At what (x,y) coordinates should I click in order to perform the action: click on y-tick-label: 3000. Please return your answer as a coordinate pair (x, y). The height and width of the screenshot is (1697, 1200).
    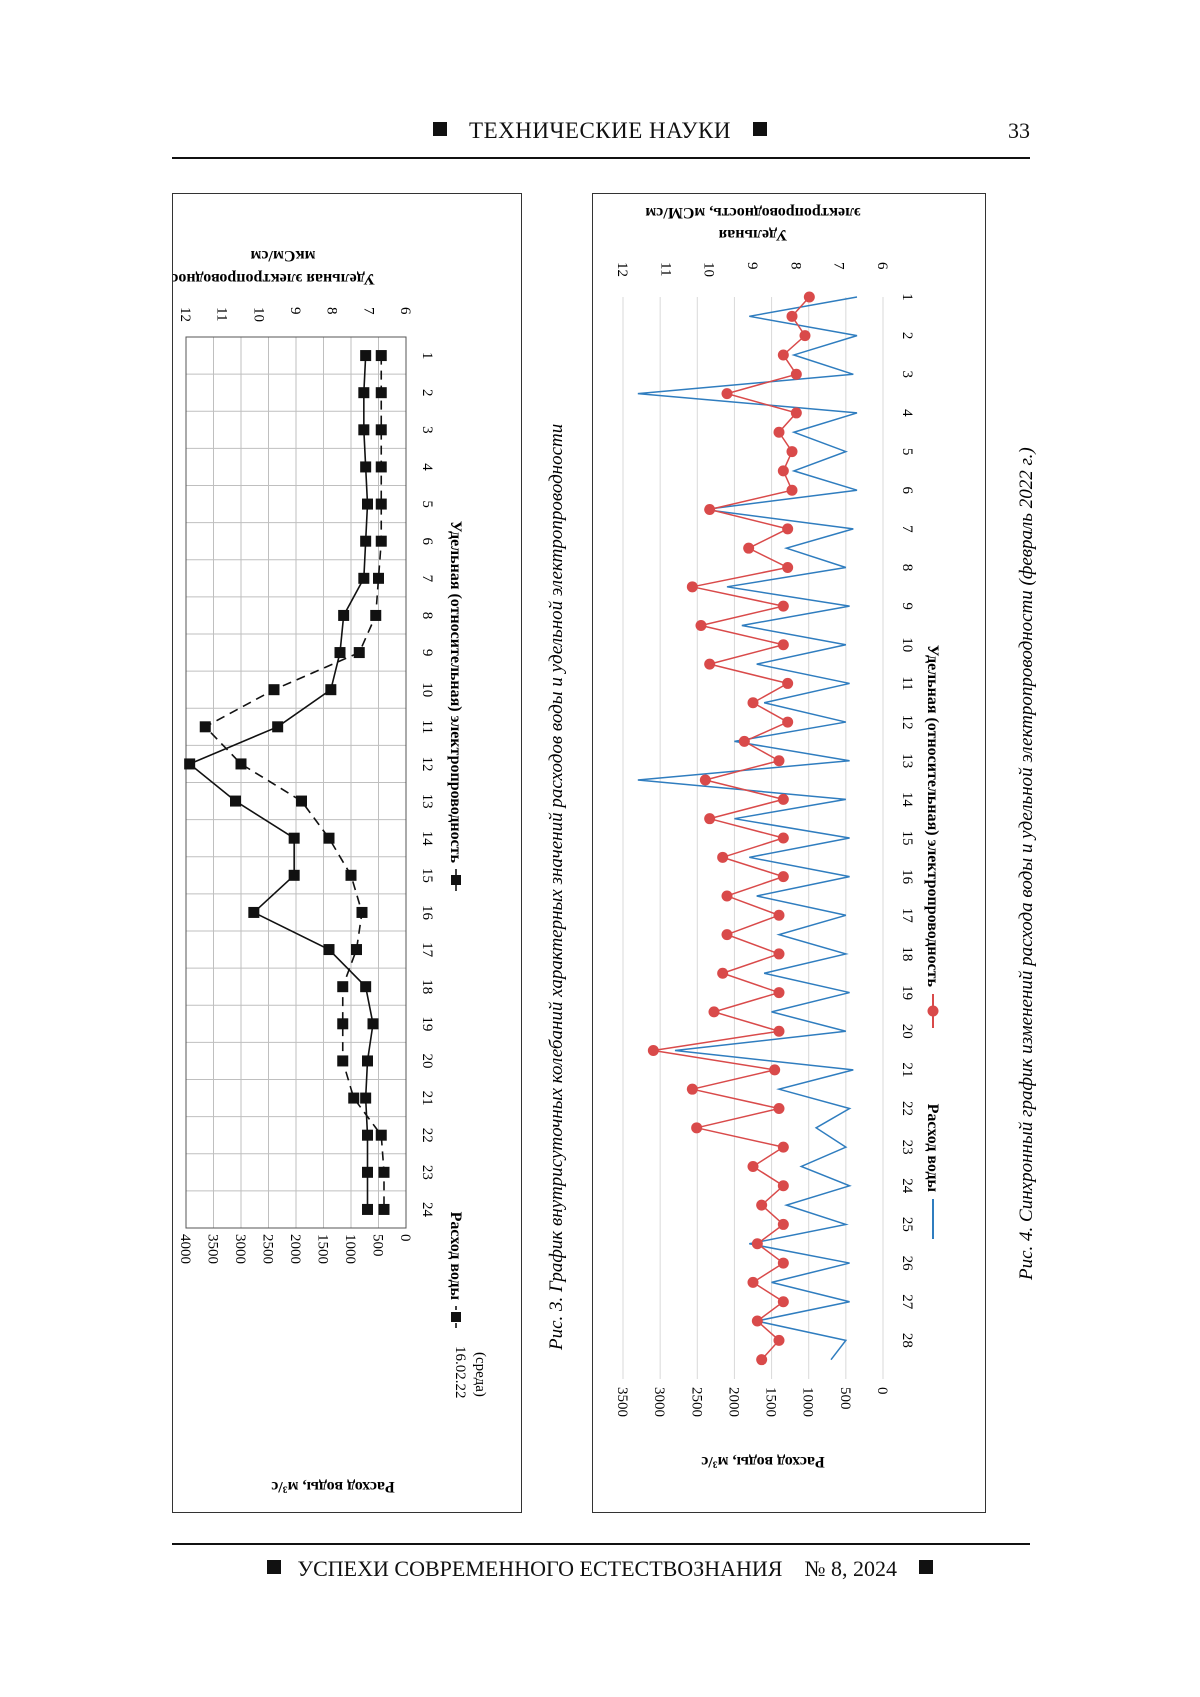
    Looking at the image, I should click on (240, 1249).